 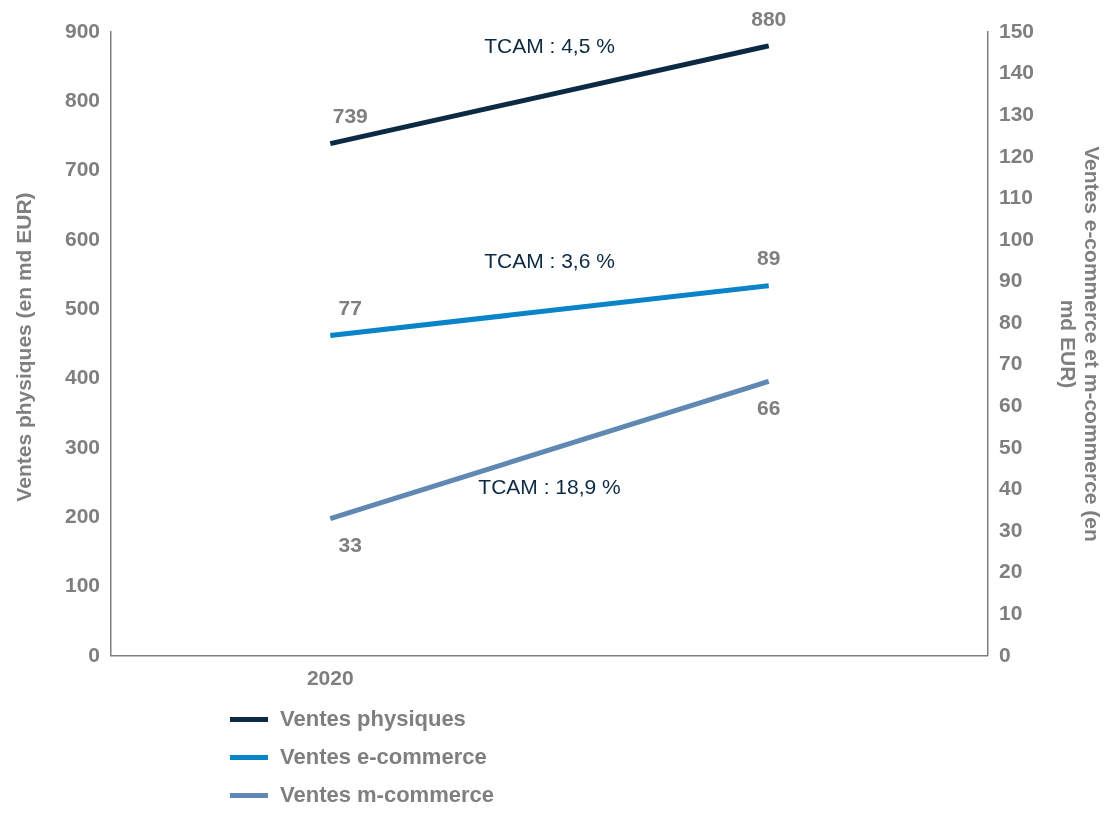 I want to click on y-tick-label: 200, so click(x=82, y=515).